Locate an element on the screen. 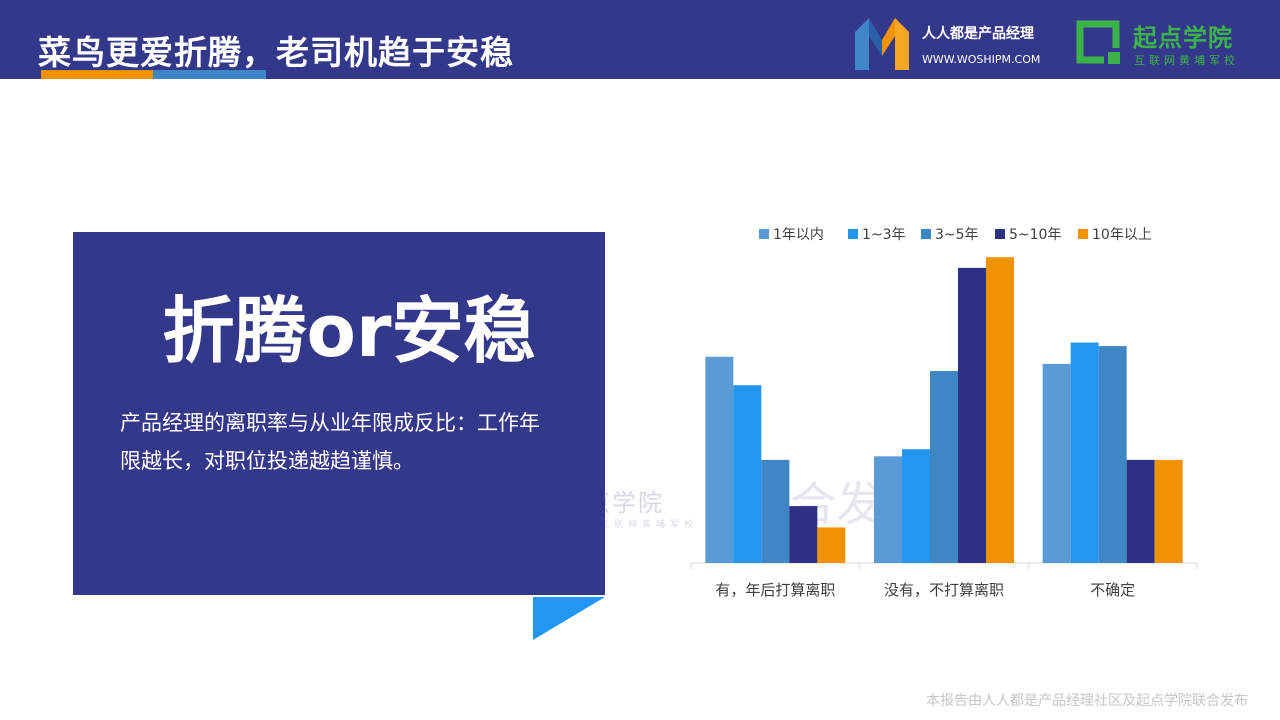 This screenshot has width=1280, height=720. qidian-logo-subtitle: 互联网黄埔军校 is located at coordinates (1186, 60).